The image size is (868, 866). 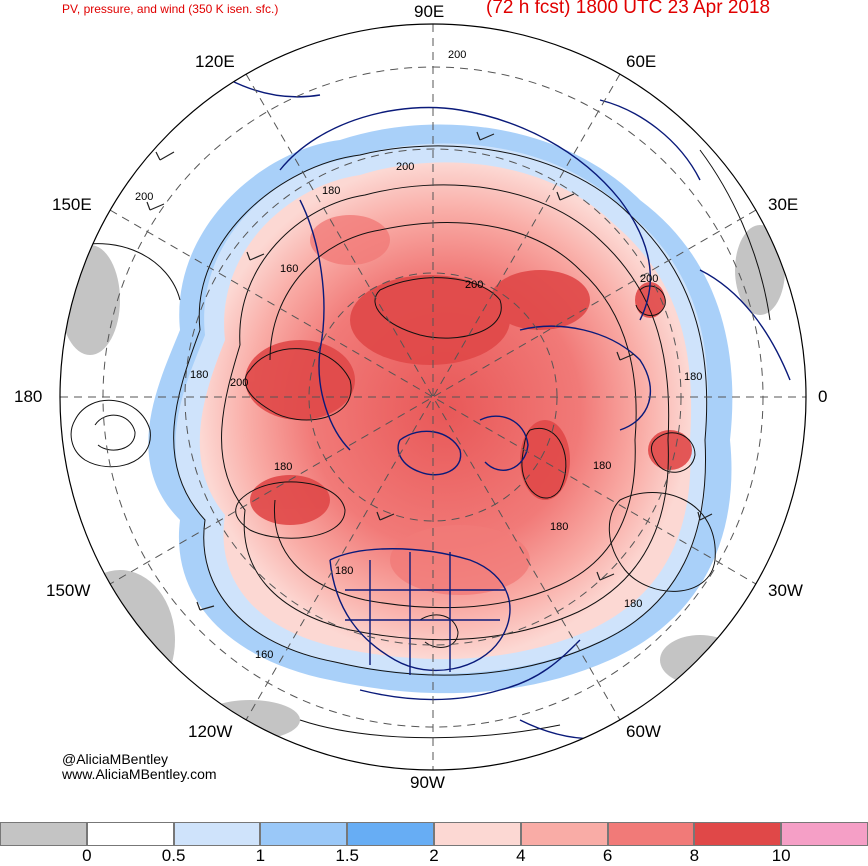 What do you see at coordinates (72, 204) in the screenshot?
I see `lon-label-150e: 150E` at bounding box center [72, 204].